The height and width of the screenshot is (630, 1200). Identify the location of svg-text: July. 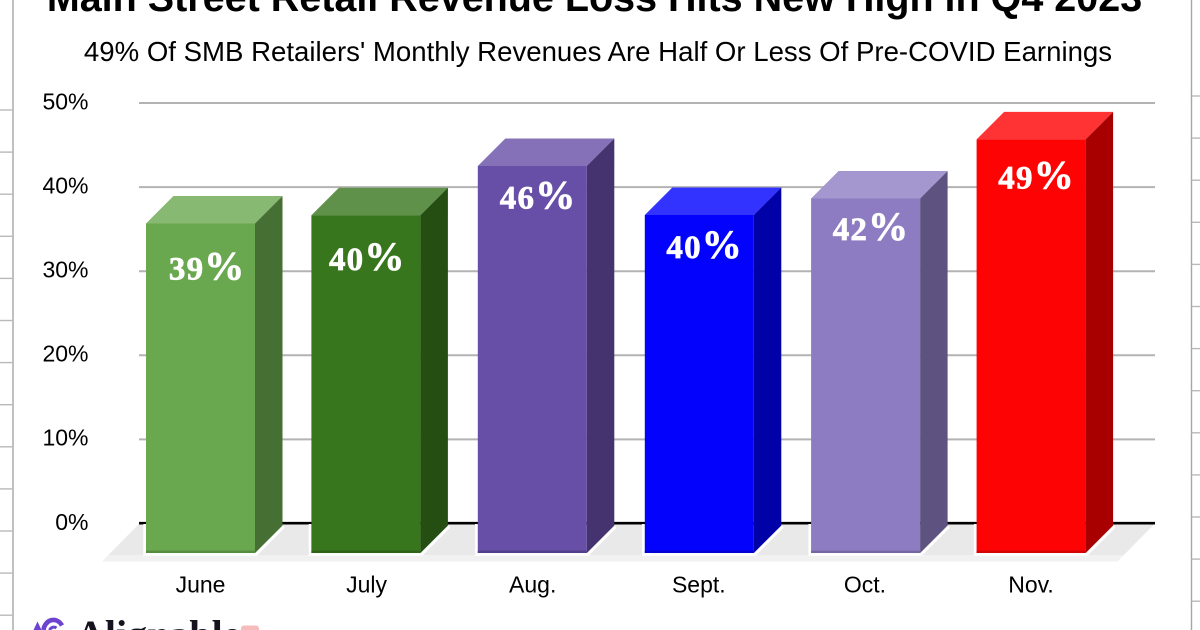
(366, 585).